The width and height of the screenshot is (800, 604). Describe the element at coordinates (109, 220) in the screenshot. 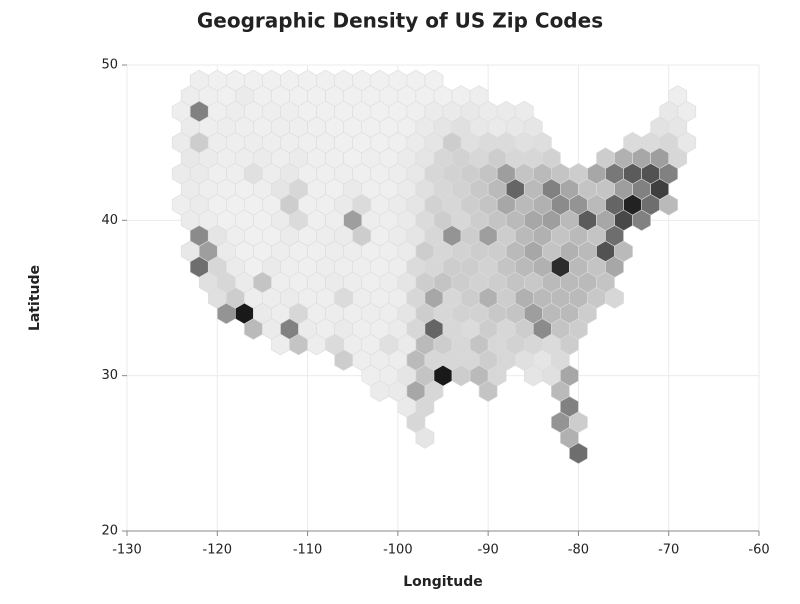

I see `y-tick-label: 40` at that location.